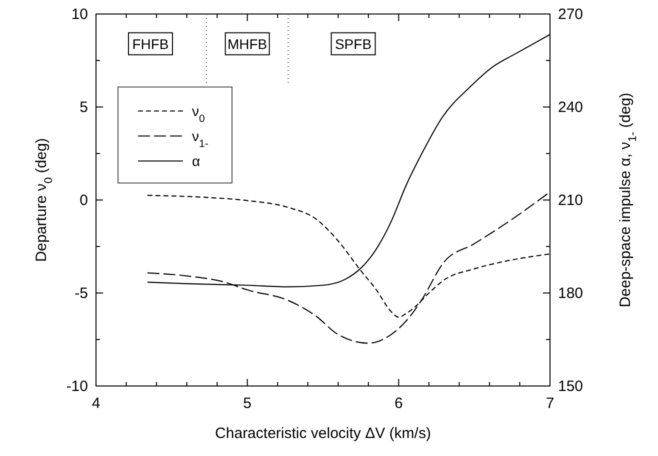 This screenshot has height=456, width=658. Describe the element at coordinates (550, 403) in the screenshot. I see `x-tick-label: 7` at that location.